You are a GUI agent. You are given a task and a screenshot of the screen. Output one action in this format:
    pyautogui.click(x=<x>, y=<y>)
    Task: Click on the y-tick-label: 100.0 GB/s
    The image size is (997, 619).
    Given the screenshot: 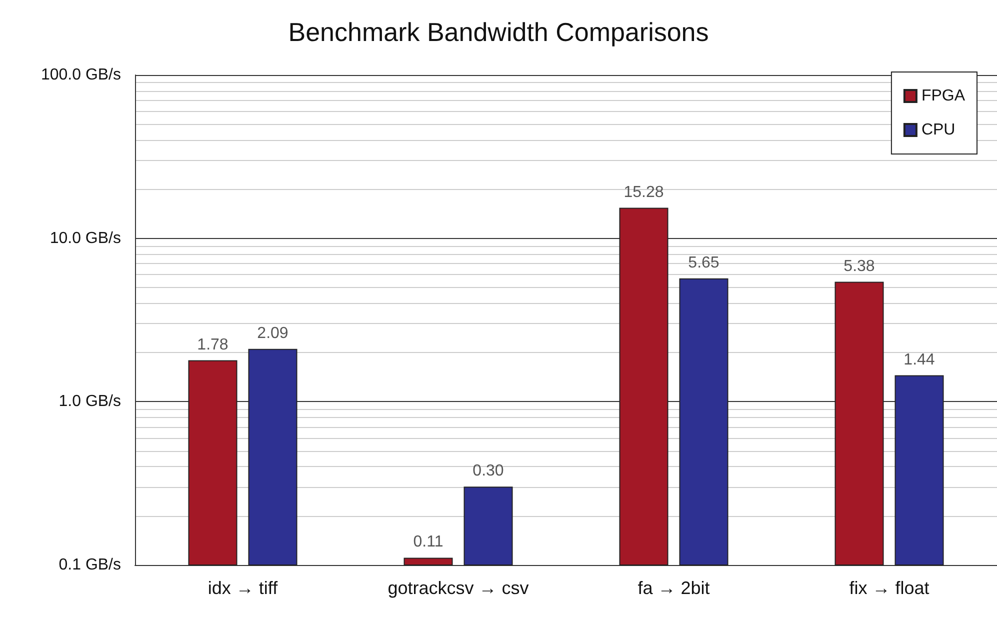 What is the action you would take?
    pyautogui.click(x=80, y=75)
    